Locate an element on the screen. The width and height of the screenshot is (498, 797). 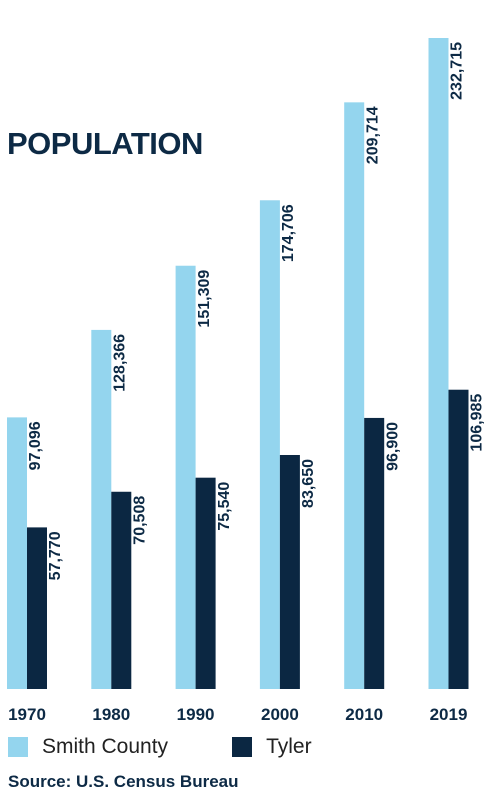
value-label-smith-county-2010: 209,714 is located at coordinates (372, 135).